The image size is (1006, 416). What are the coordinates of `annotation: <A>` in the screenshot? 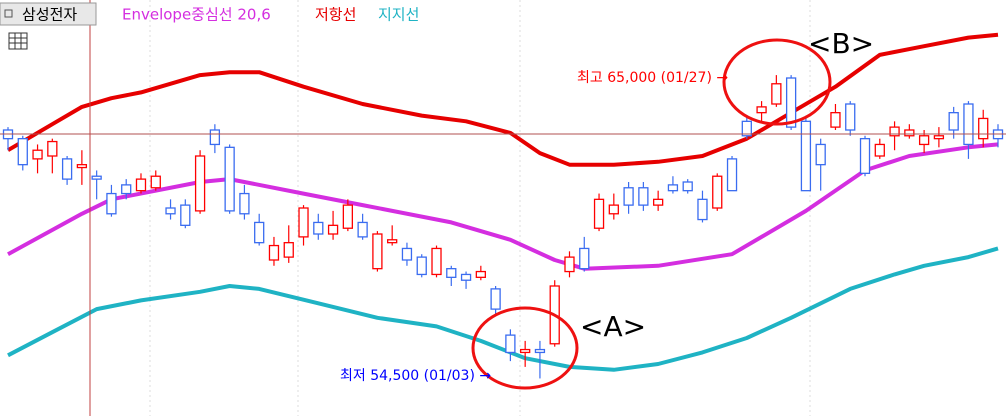 It's located at (613, 326).